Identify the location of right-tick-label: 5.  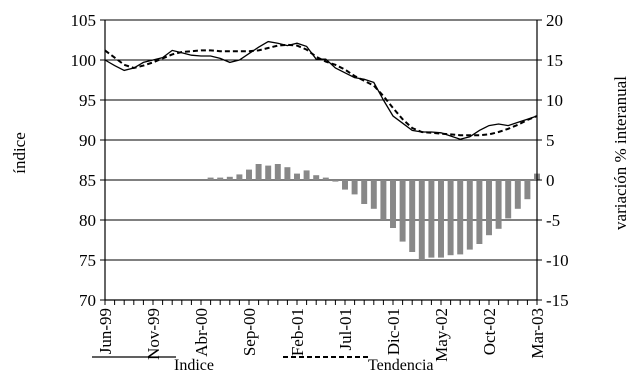
(550, 140).